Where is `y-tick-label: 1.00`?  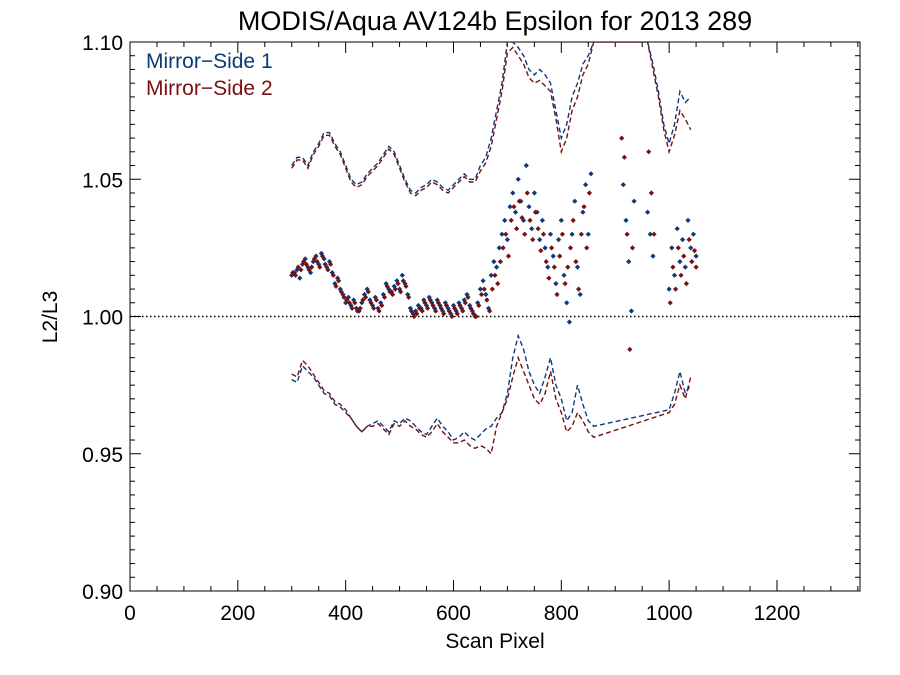
y-tick-label: 1.00 is located at coordinates (102, 318).